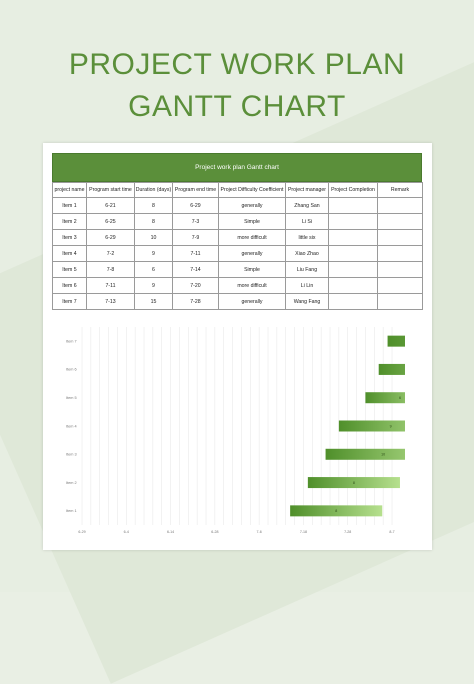  I want to click on column-header: Program end time, so click(195, 190).